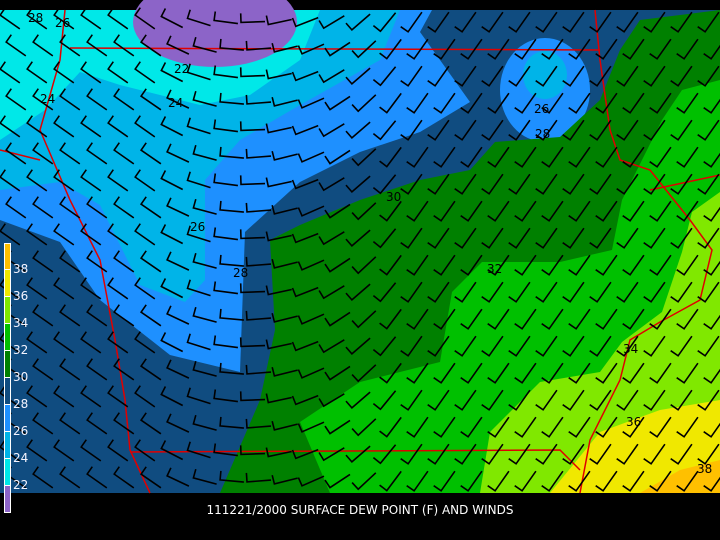 This screenshot has width=720, height=540. Describe the element at coordinates (21, 323) in the screenshot. I see `legend-label: 34` at that location.